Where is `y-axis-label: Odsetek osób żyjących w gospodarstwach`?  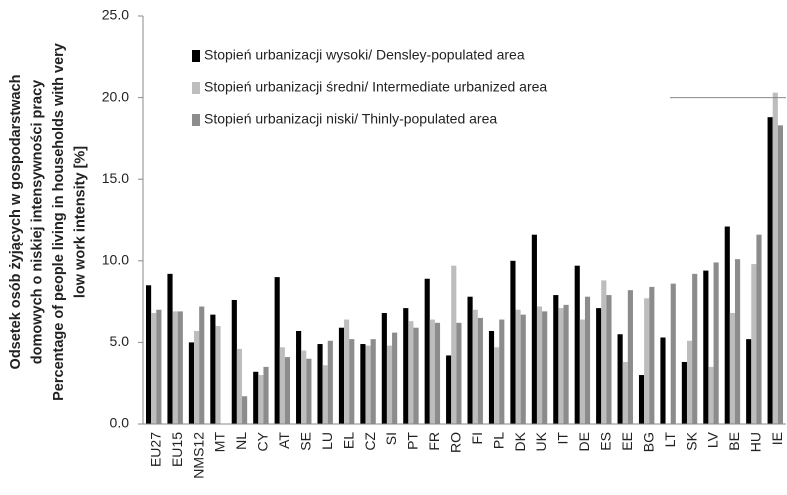 y-axis-label: Odsetek osób żyjących w gospodarstwach is located at coordinates (16, 222).